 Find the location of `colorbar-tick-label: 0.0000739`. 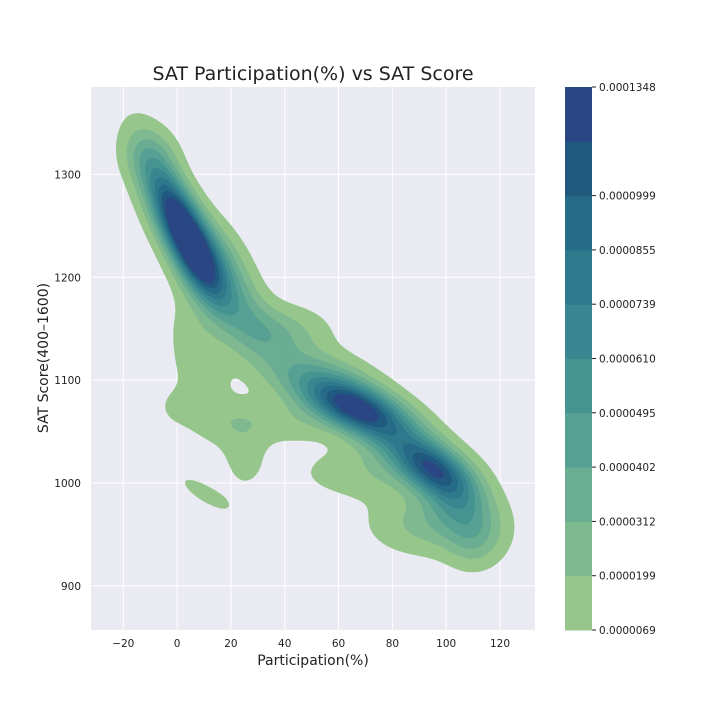

colorbar-tick-label: 0.0000739 is located at coordinates (627, 305).